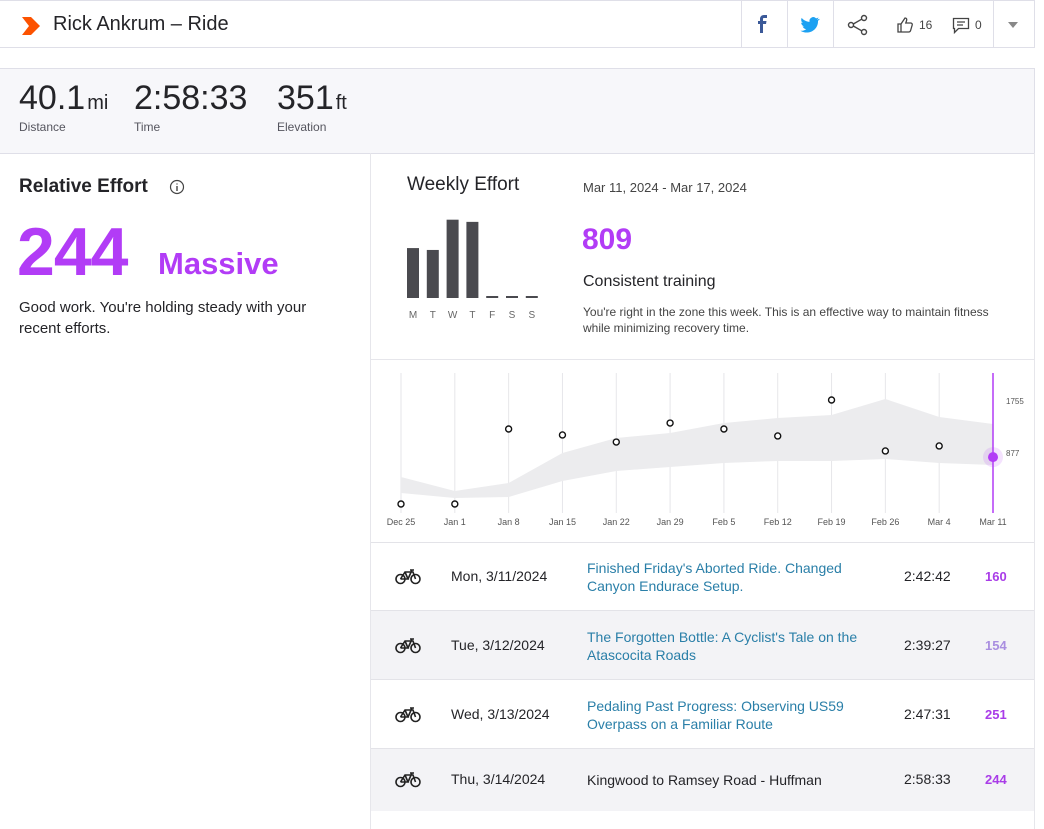 The image size is (1044, 829). What do you see at coordinates (832, 522) in the screenshot?
I see `x-tick-label: Feb 19` at bounding box center [832, 522].